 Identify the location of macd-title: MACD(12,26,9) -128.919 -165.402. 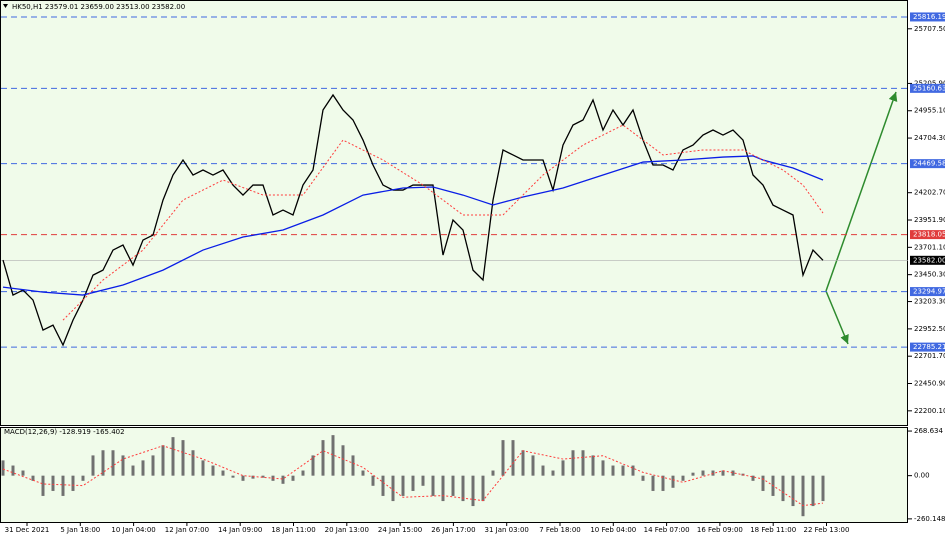
(64, 432).